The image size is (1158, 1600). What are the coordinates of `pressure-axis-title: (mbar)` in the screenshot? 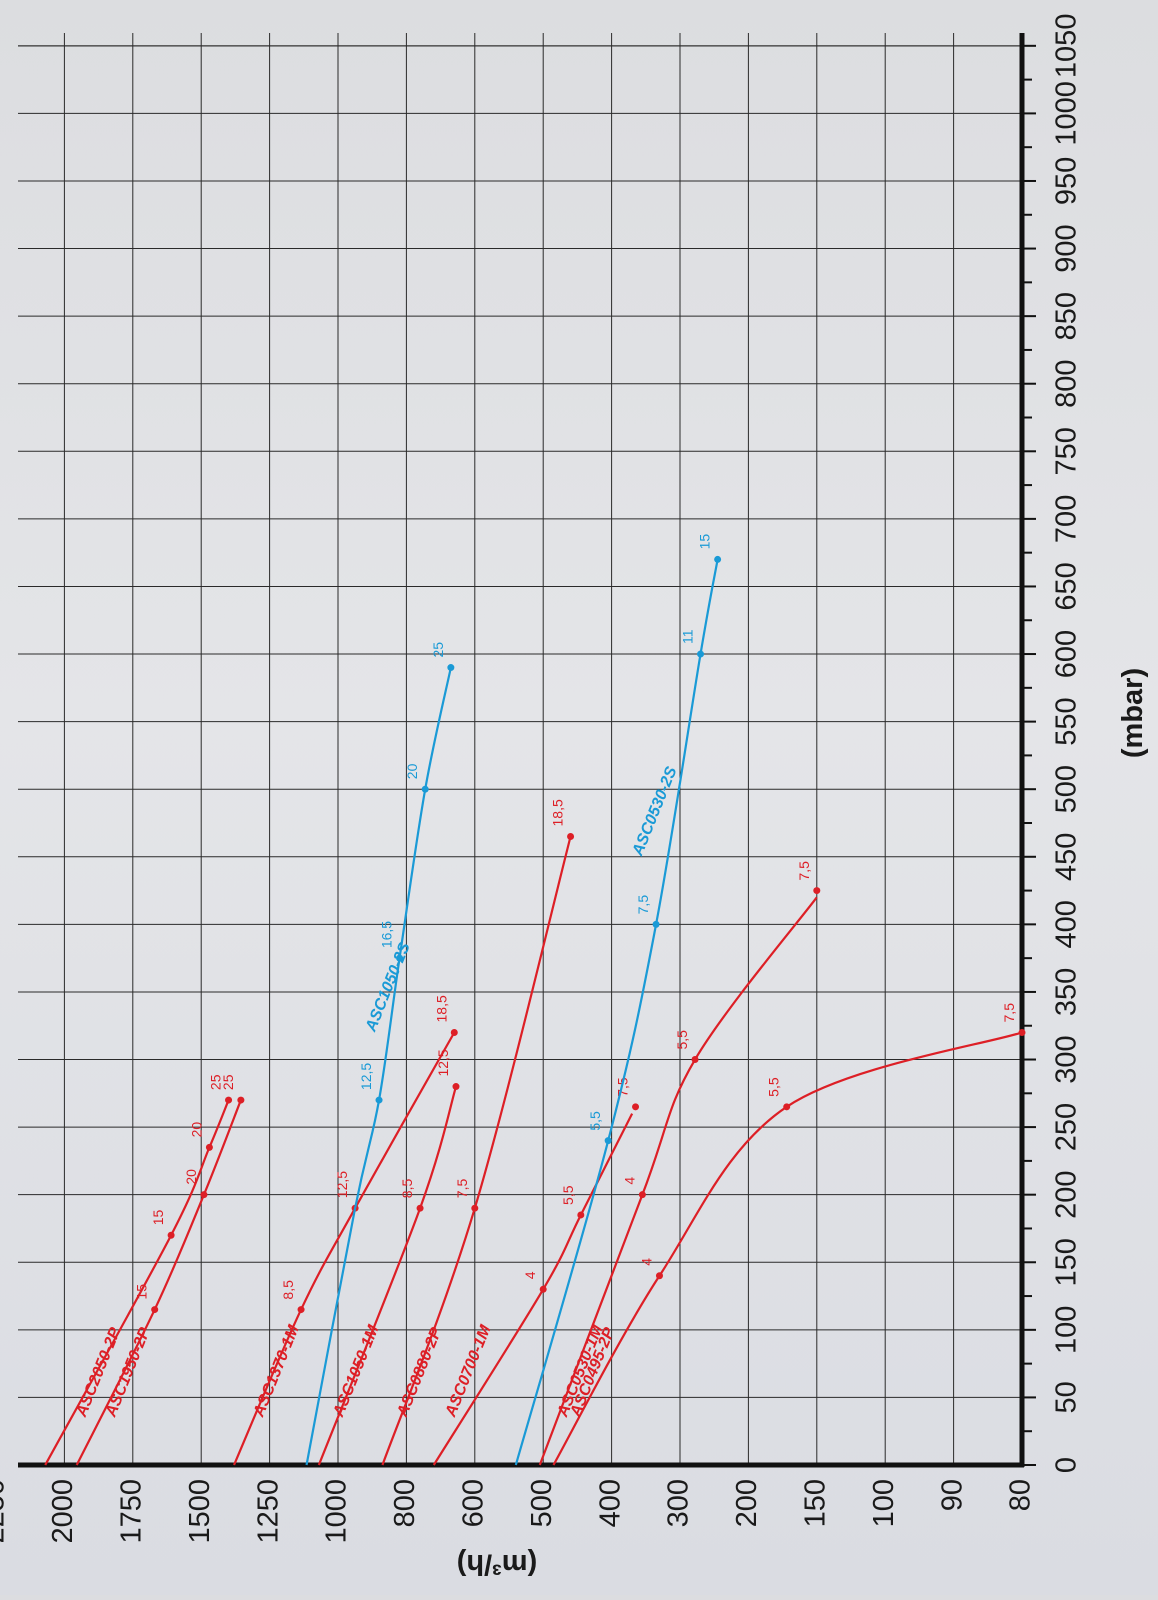 It's located at (1133, 713).